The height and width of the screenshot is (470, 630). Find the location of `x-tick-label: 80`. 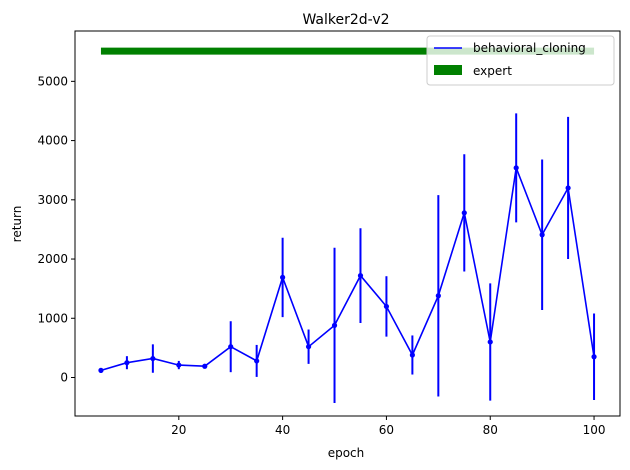

x-tick-label: 80 is located at coordinates (490, 430).